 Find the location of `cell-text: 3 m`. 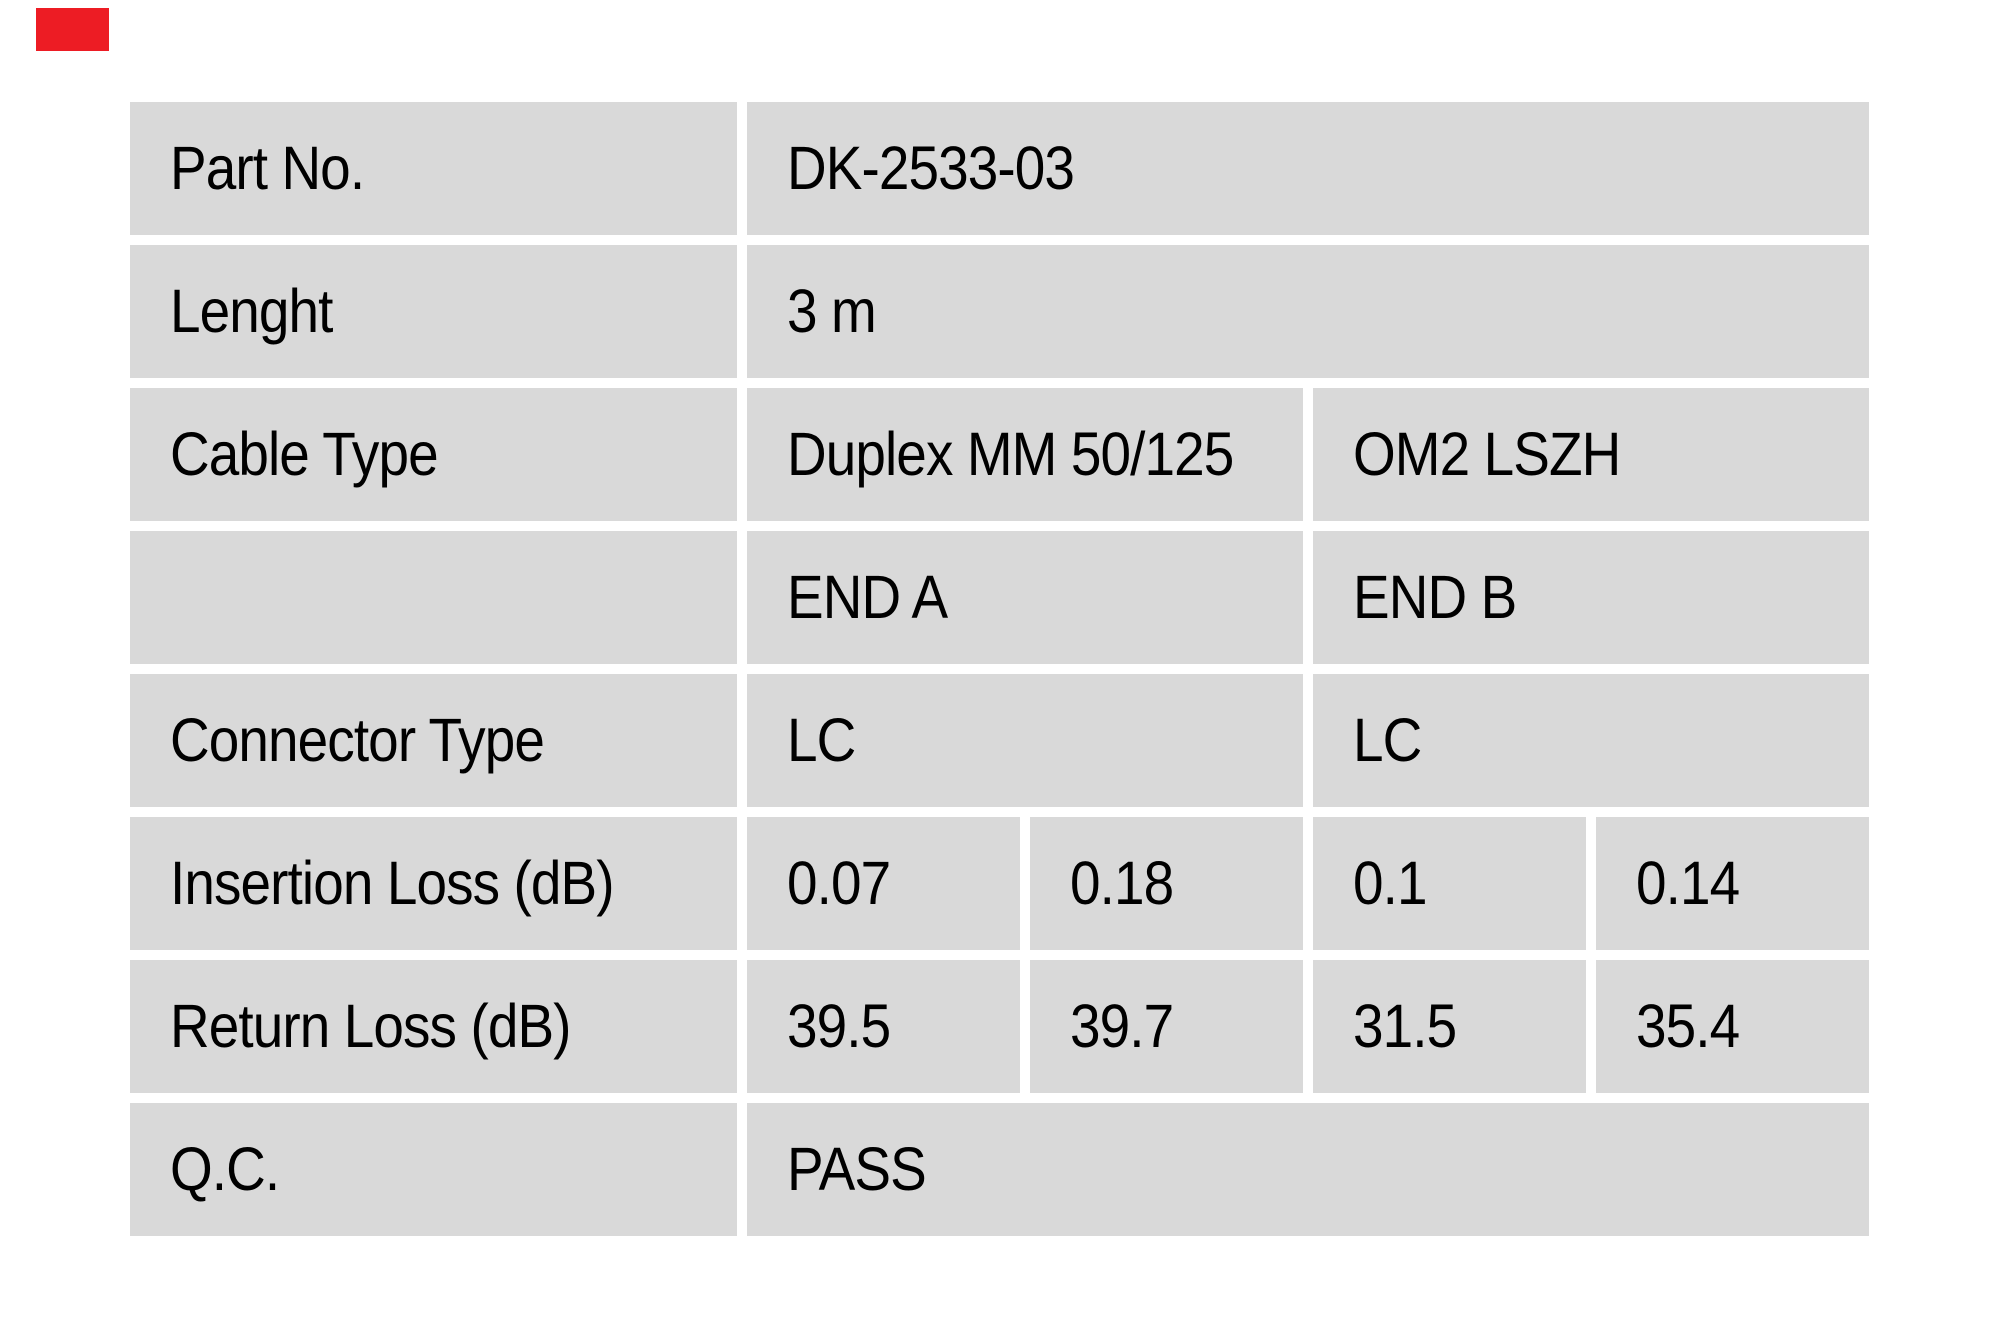

cell-text: 3 m is located at coordinates (832, 311).